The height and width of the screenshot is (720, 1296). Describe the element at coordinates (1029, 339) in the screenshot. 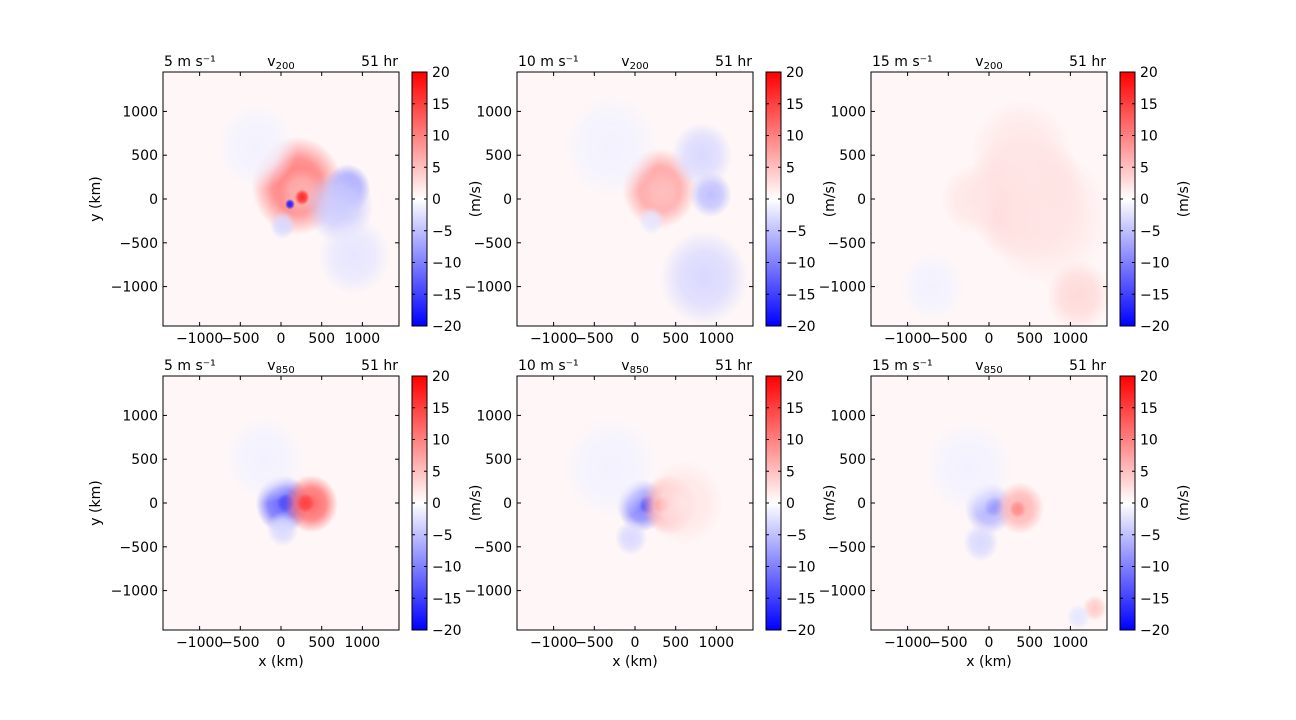

I see `x-tick-label: 500` at that location.